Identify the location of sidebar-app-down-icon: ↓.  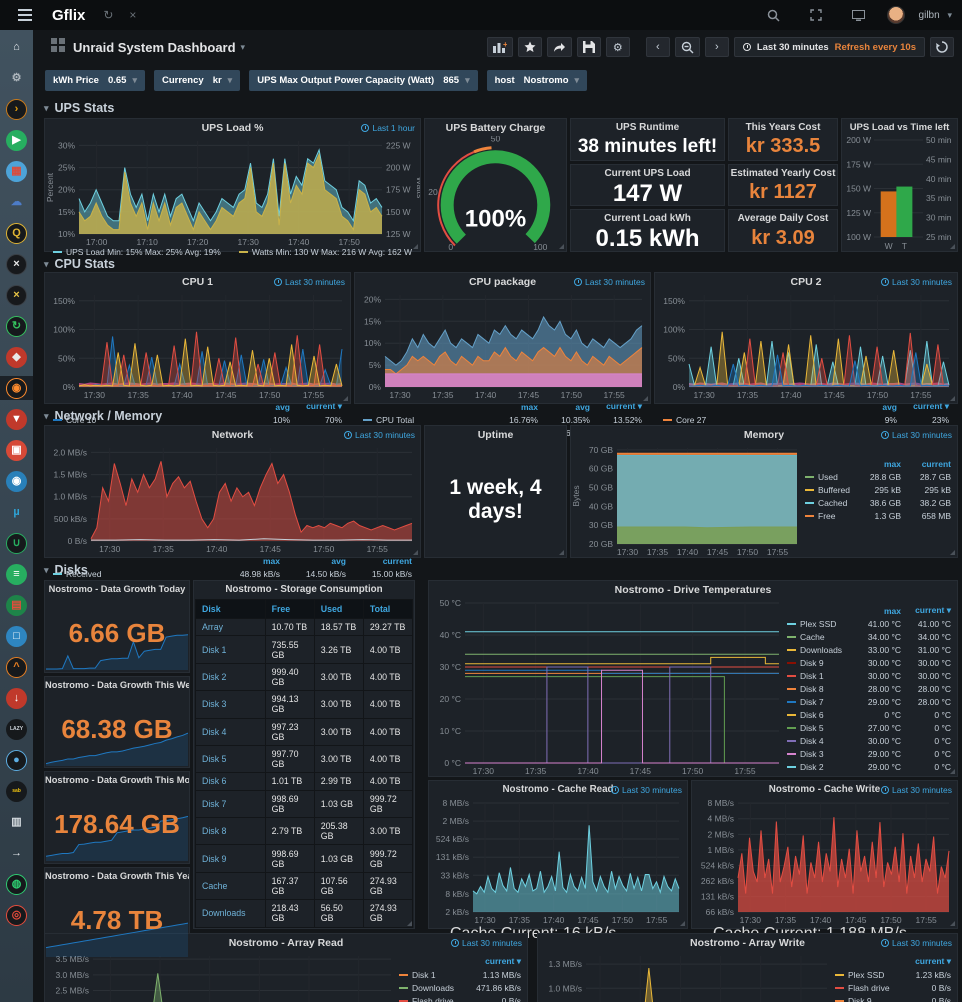
(16, 698).